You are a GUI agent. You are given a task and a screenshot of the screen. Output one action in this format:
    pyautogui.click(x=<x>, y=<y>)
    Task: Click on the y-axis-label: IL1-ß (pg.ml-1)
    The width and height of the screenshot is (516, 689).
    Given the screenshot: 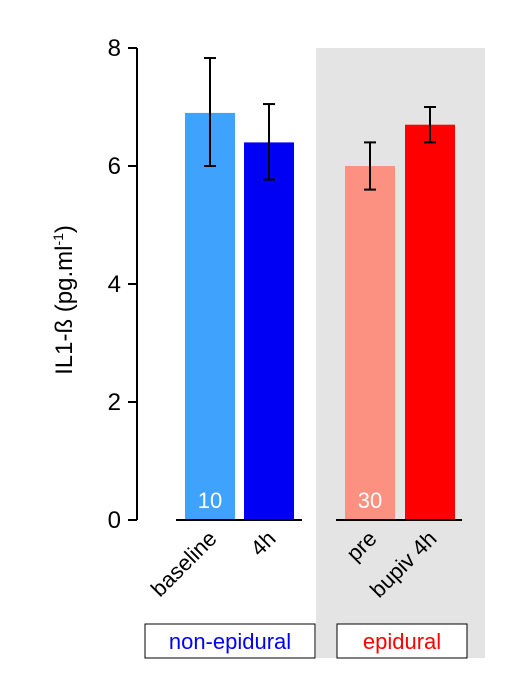 What is the action you would take?
    pyautogui.click(x=64, y=300)
    